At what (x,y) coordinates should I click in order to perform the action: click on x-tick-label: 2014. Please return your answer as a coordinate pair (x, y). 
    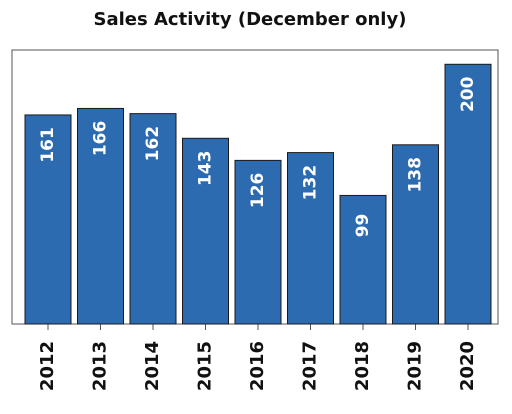
    Looking at the image, I should click on (152, 366).